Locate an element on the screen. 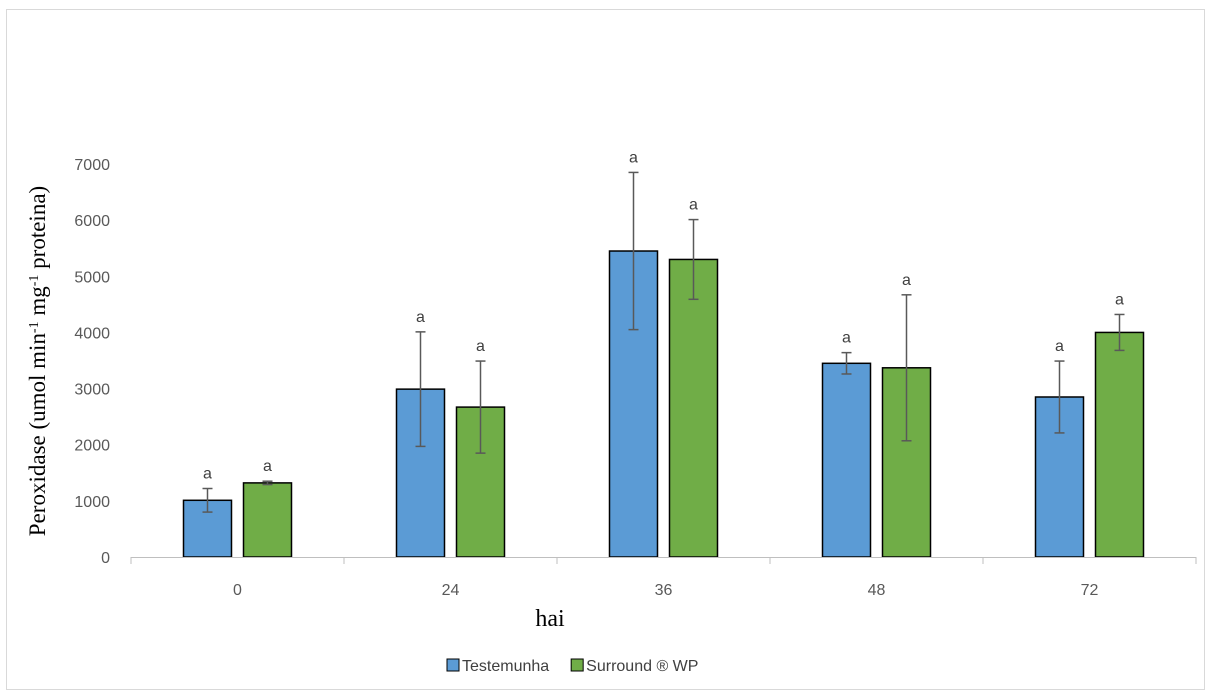 This screenshot has width=1213, height=699. legend-item-surround: Surround ® WP is located at coordinates (634, 666).